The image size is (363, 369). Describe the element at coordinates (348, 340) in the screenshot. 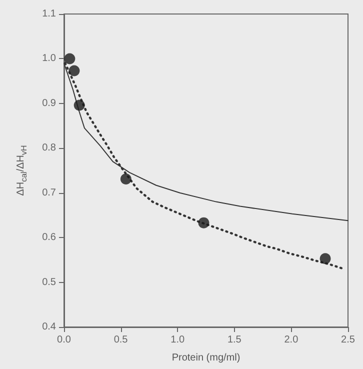

I see `x-tick-label: 2.5` at that location.